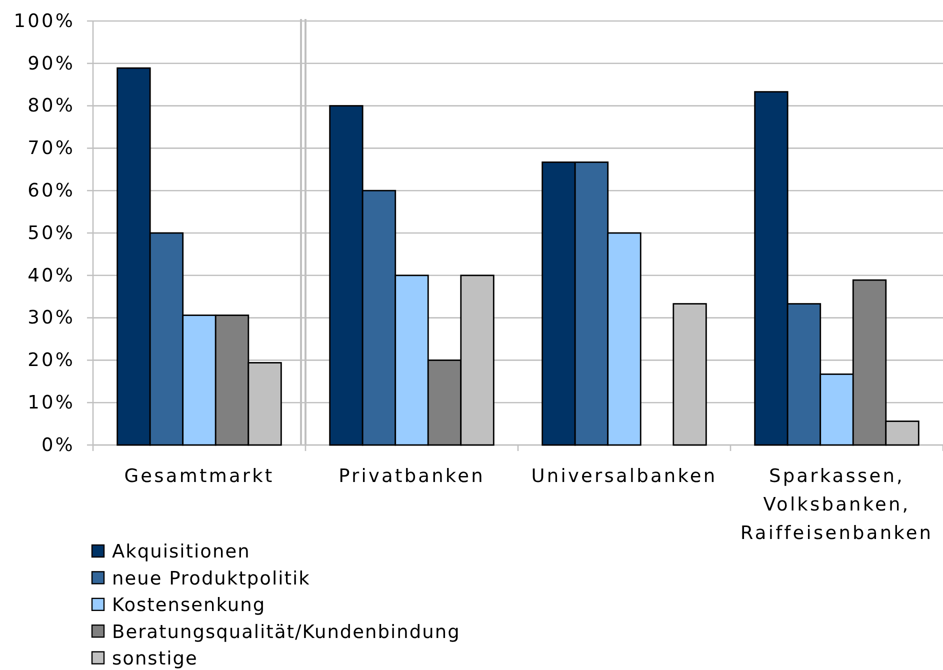 Image resolution: width=943 pixels, height=670 pixels. What do you see at coordinates (189, 605) in the screenshot?
I see `legend-label: Kostensenkung` at bounding box center [189, 605].